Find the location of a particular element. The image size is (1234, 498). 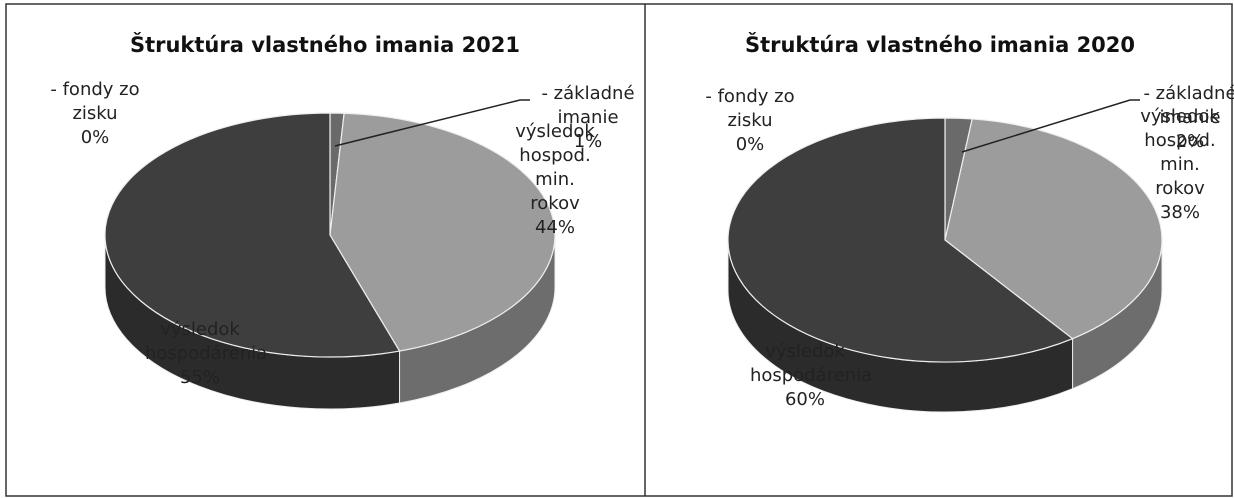

data-label: - základné imanie 2% is located at coordinates (1187, 118).